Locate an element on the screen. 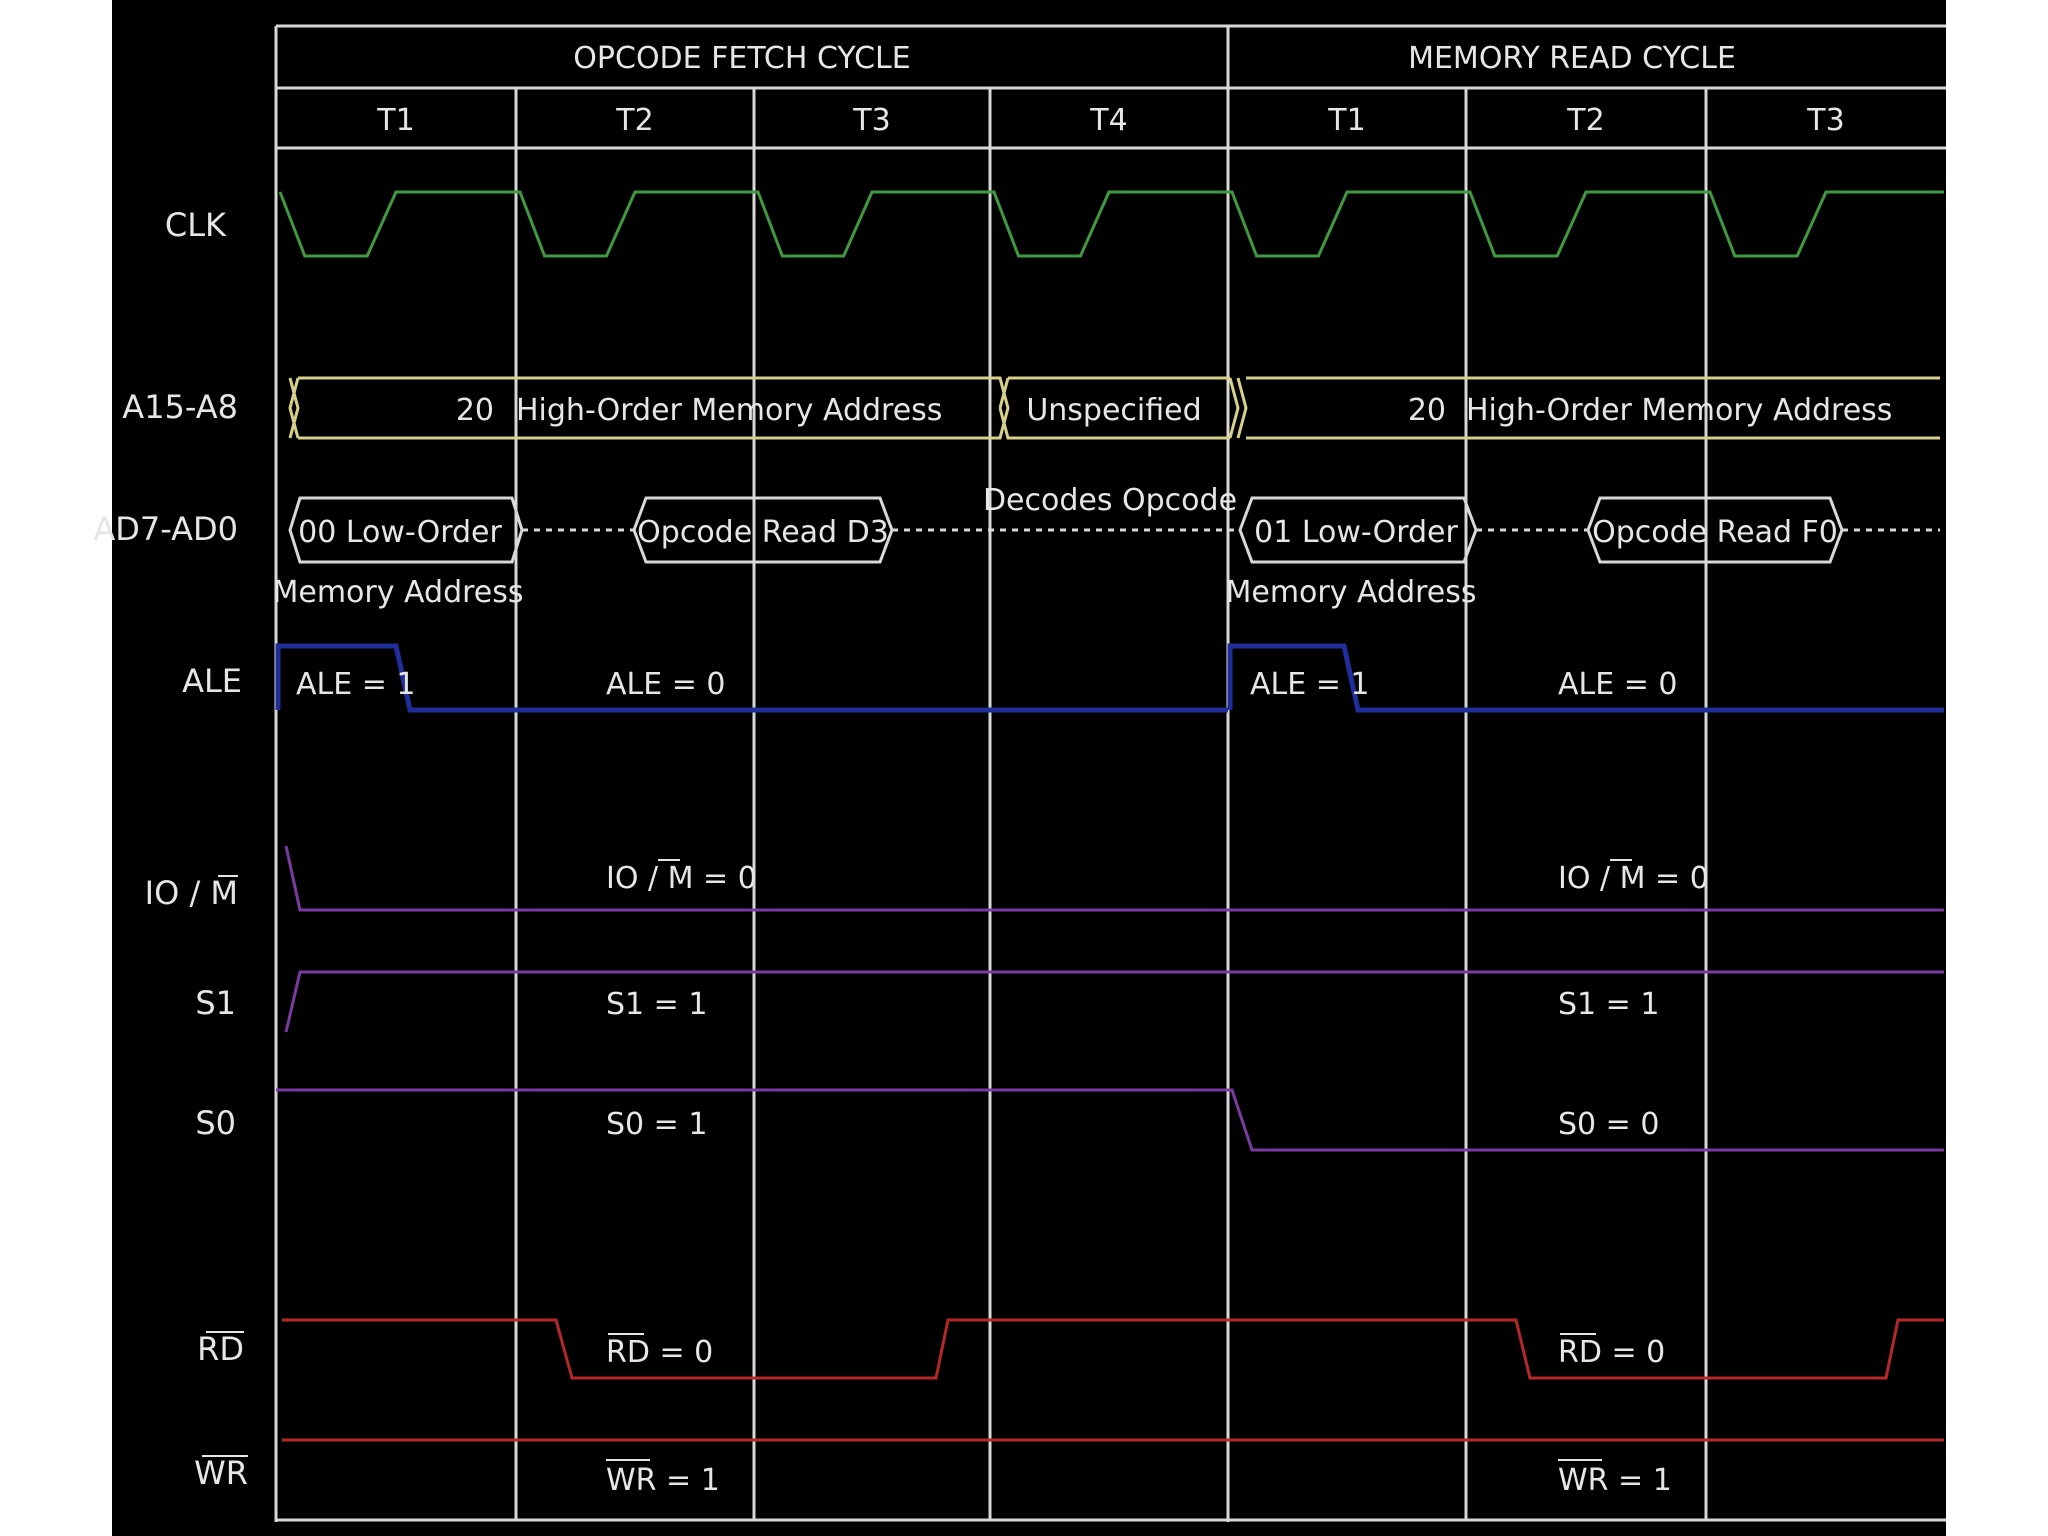 The image size is (2048, 1536). s1-waveform is located at coordinates (1114, 1001).